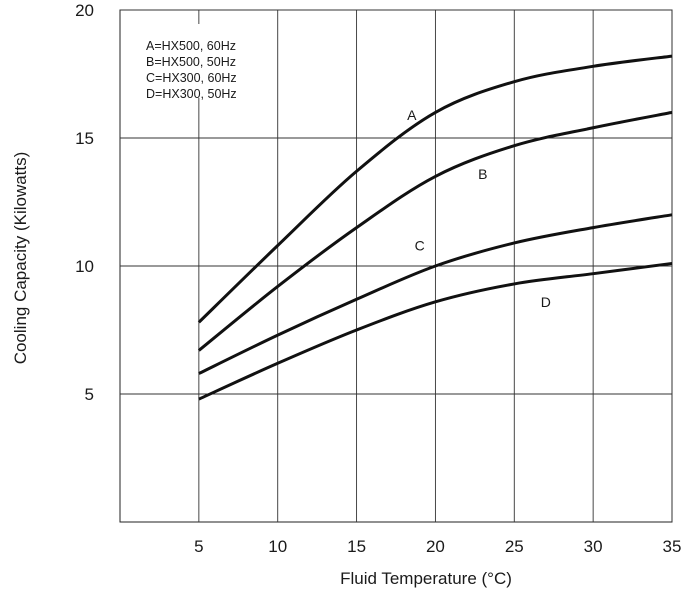 This screenshot has height=592, width=686. Describe the element at coordinates (420, 246) in the screenshot. I see `curve-label-C: C` at that location.